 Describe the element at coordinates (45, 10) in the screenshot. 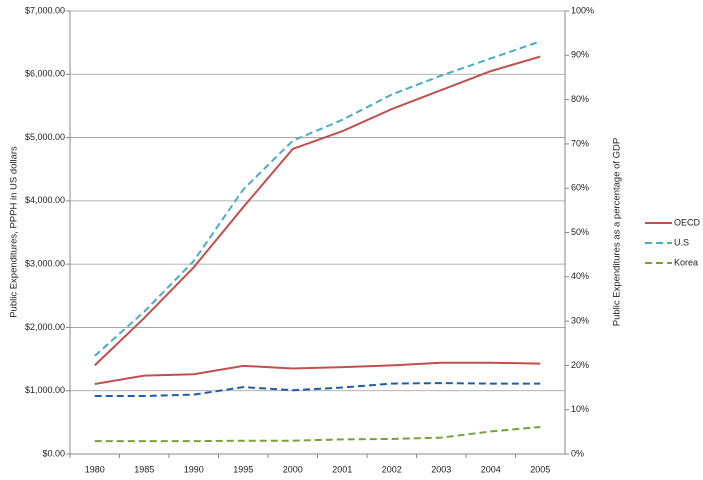

I see `y-tick-label: $7,000.00` at that location.